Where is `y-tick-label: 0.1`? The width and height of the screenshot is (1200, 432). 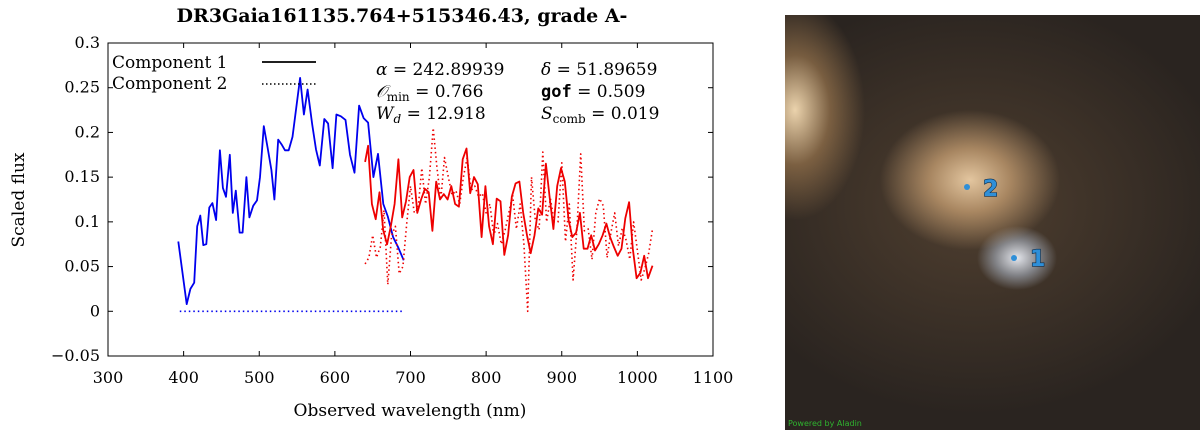
y-tick-label: 0.1 is located at coordinates (87, 221).